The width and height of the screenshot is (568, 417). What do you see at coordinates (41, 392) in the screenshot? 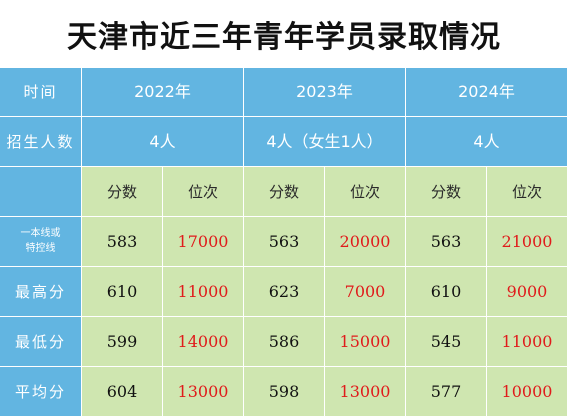
I see `row-label-average: 平均分` at bounding box center [41, 392].